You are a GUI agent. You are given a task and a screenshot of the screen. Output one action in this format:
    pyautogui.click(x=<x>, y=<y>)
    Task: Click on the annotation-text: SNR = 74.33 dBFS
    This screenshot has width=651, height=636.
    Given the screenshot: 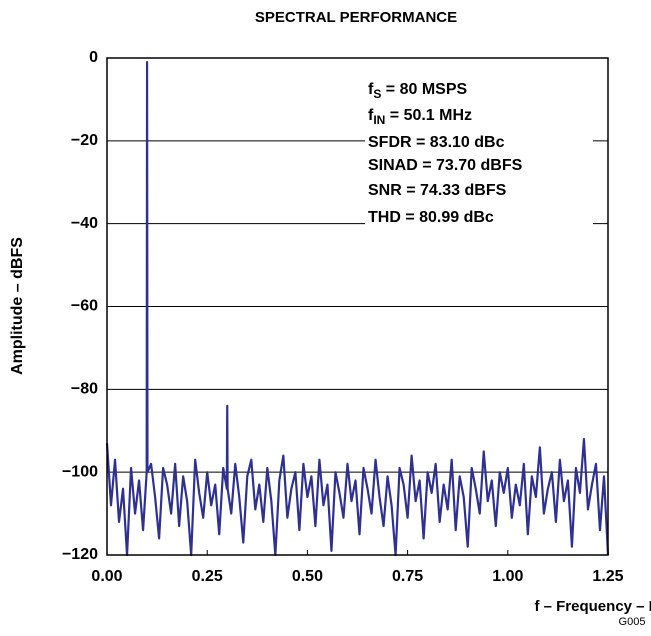 What is the action you would take?
    pyautogui.click(x=437, y=190)
    